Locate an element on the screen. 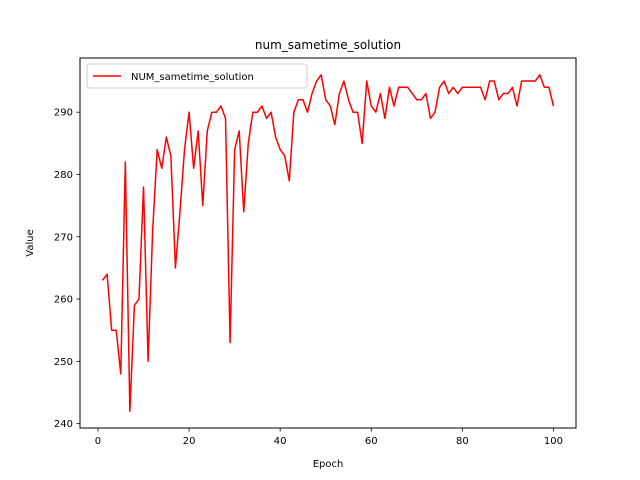  x-tick-label: 80 is located at coordinates (462, 441).